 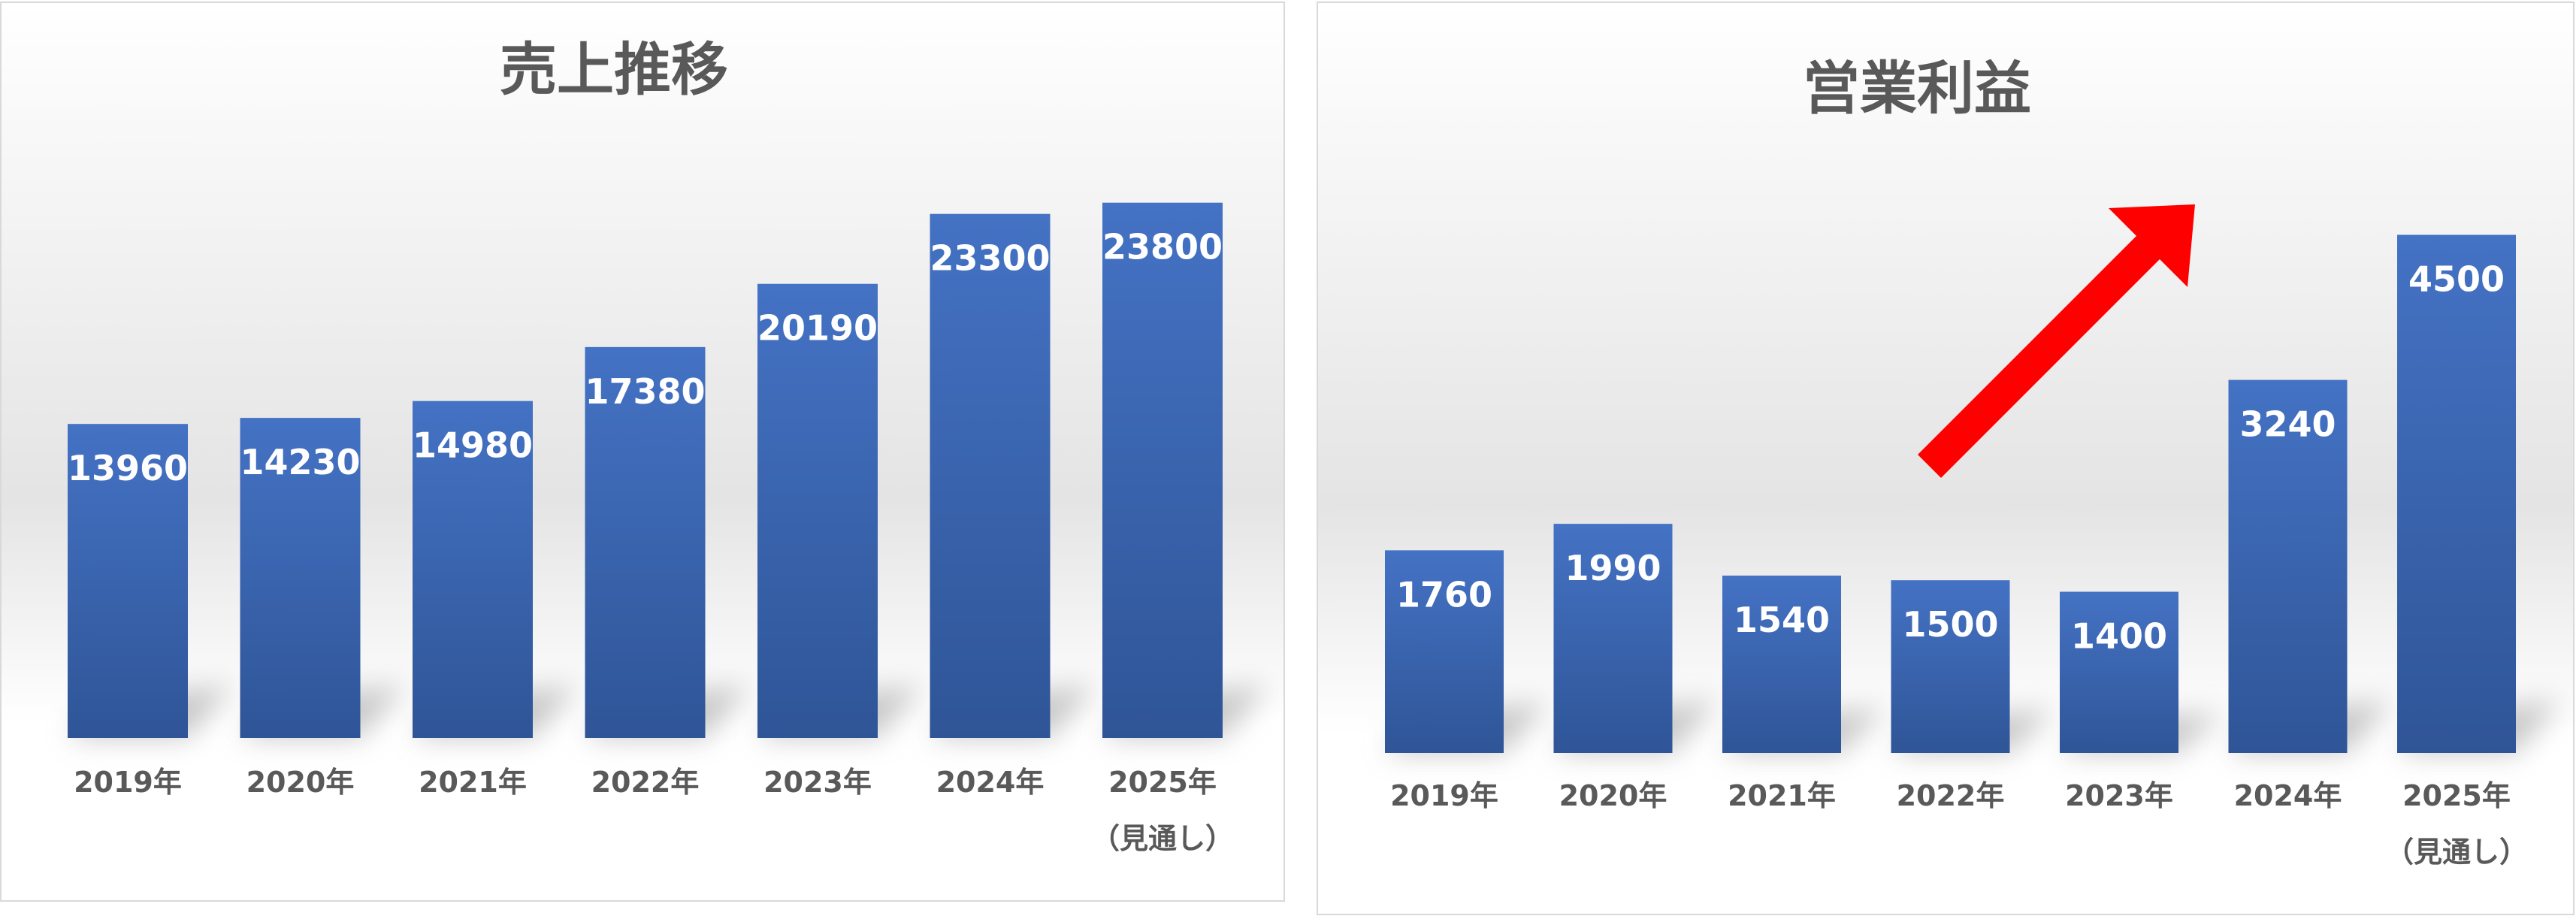 I want to click on bar-value-label: 14230, so click(x=300, y=462).